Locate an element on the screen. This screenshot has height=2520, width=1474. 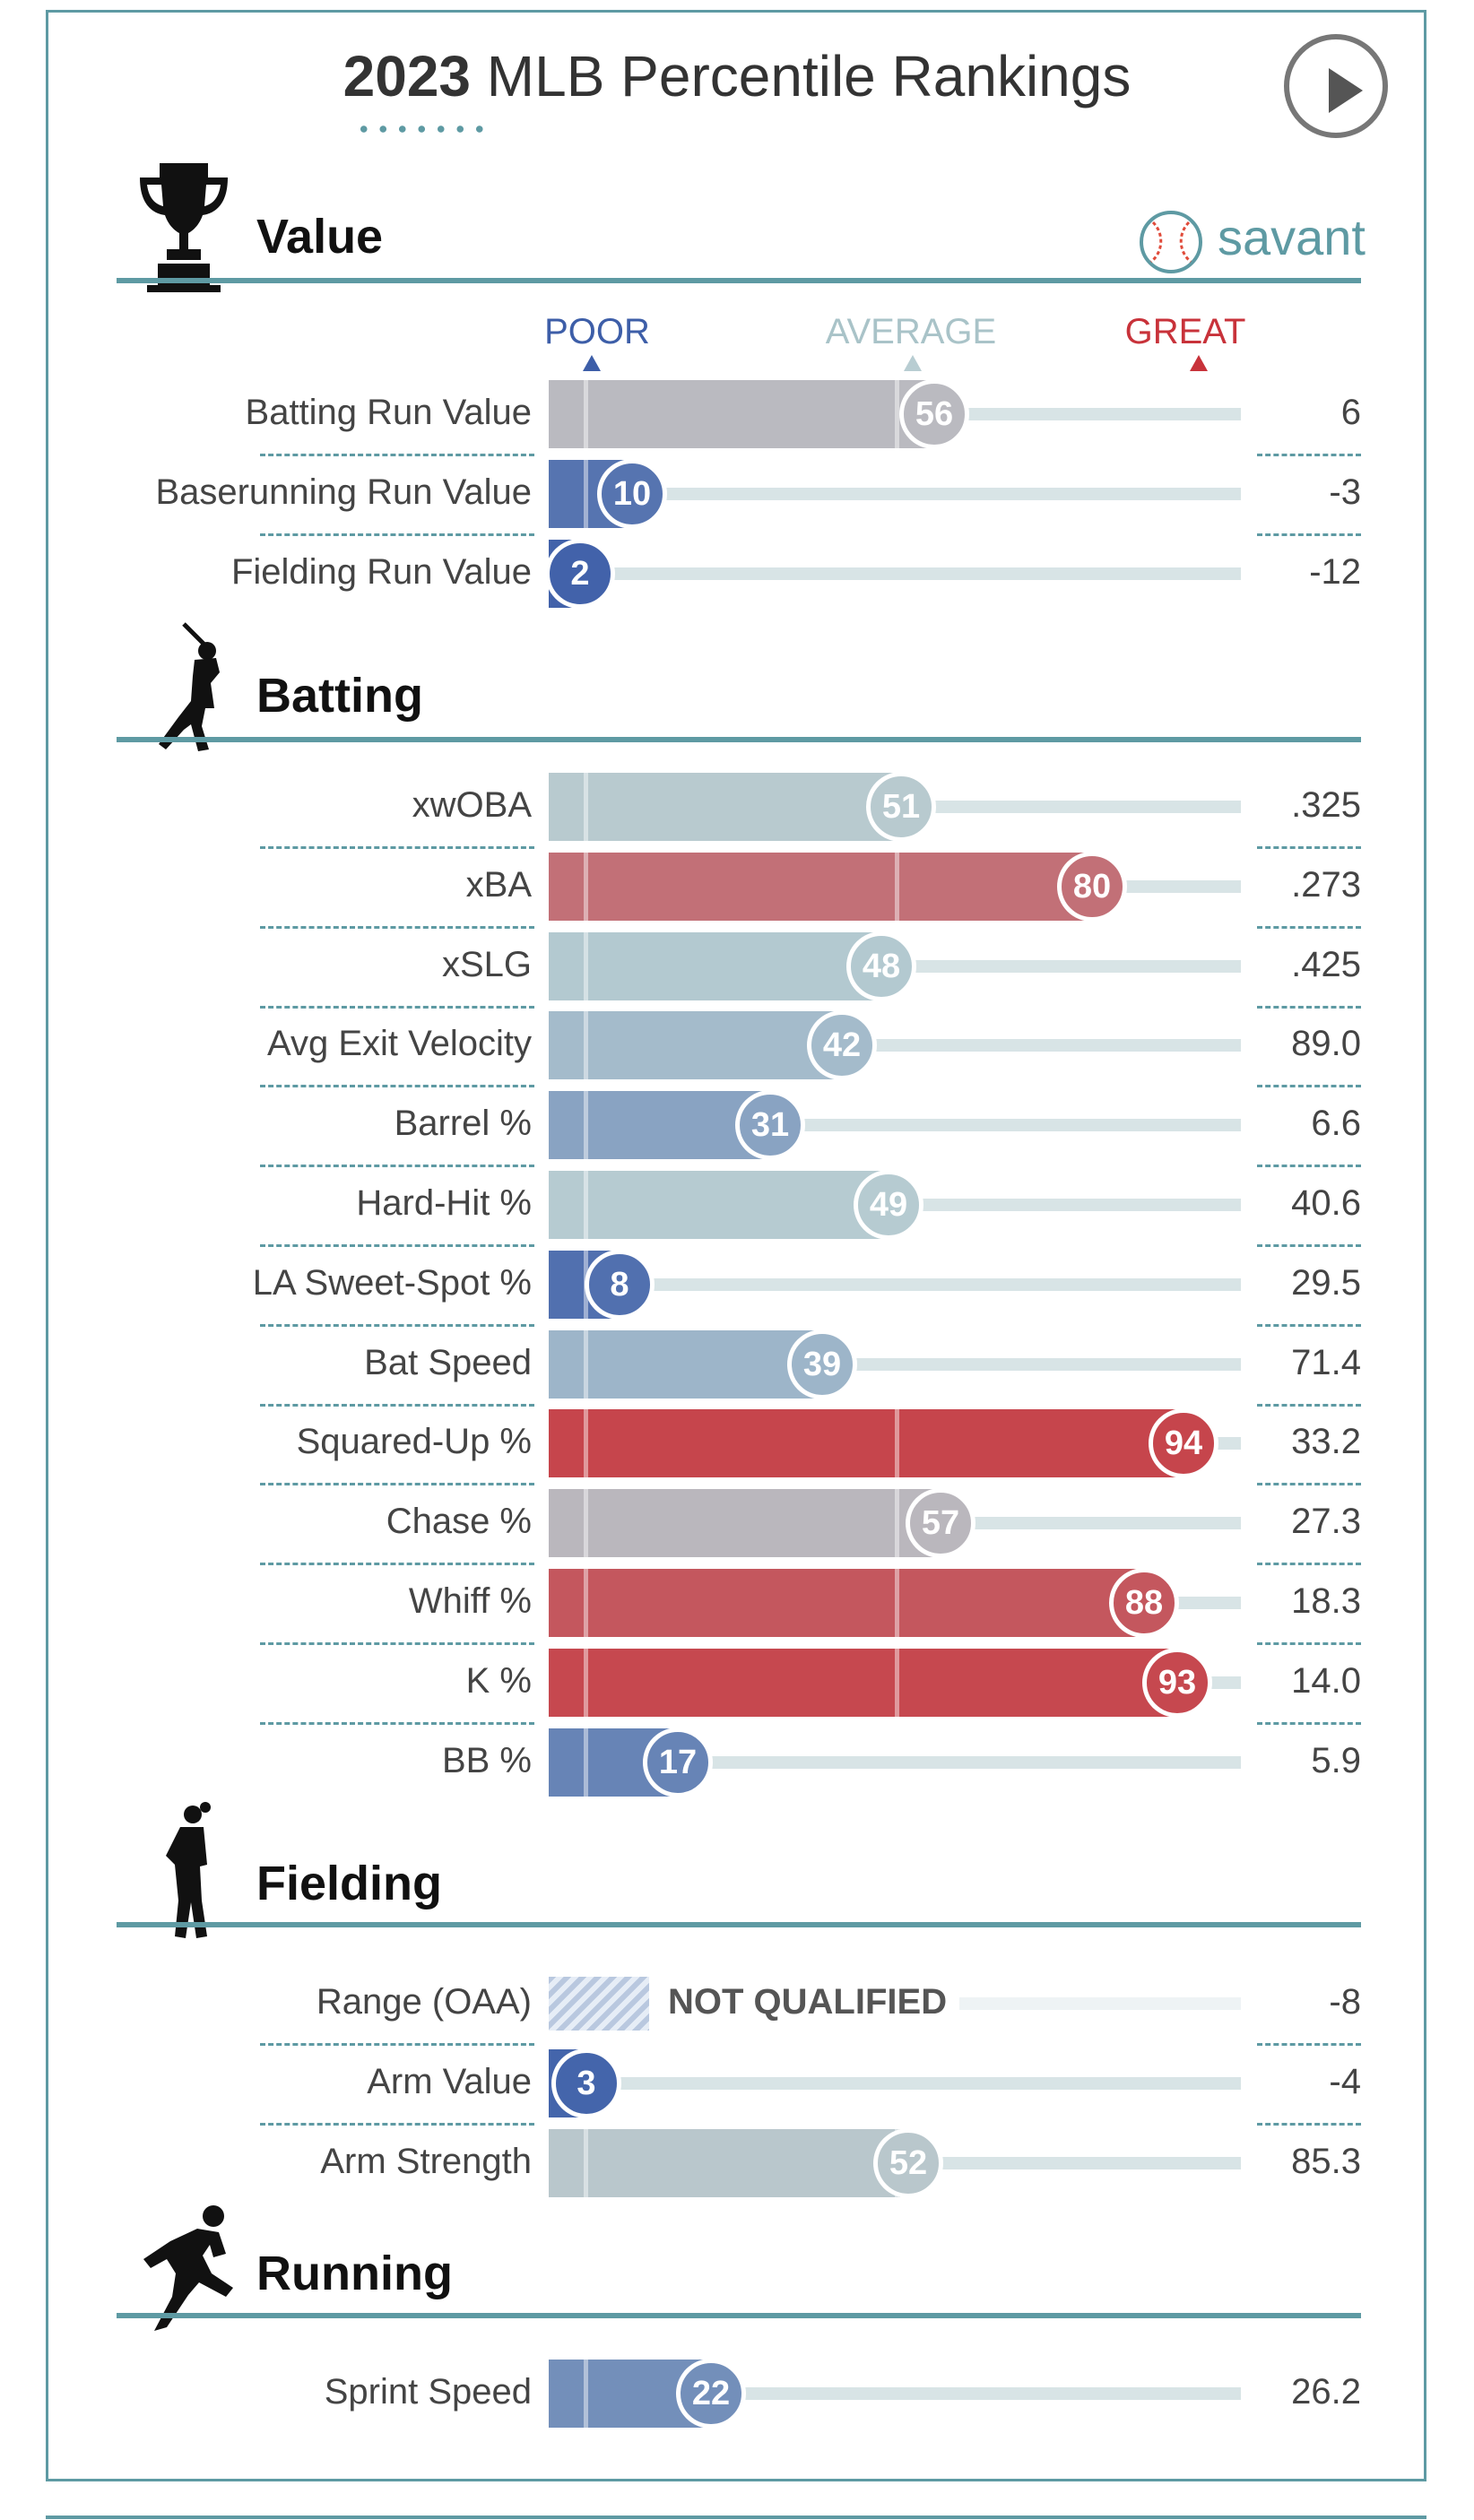
percentile-badge: 31 is located at coordinates (770, 1125).